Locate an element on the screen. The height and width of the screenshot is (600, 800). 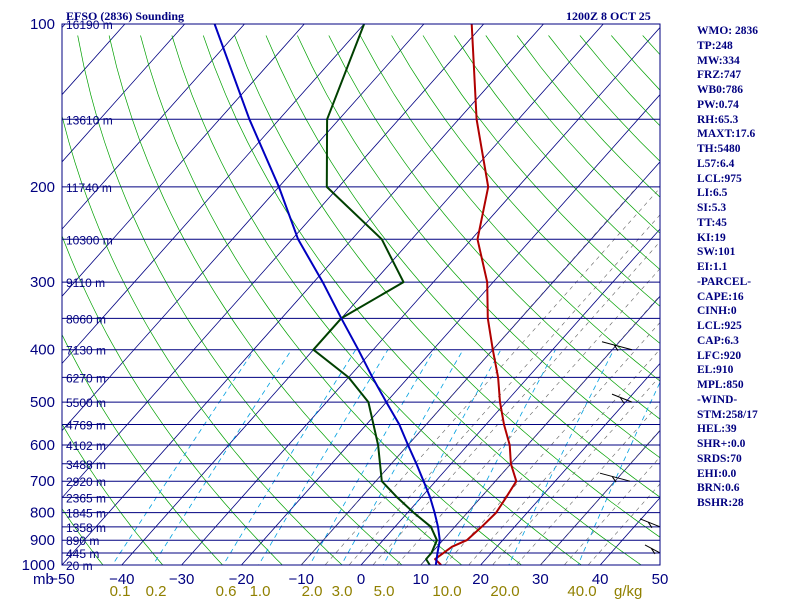
pressure-unit-label: mb is located at coordinates (43, 579).